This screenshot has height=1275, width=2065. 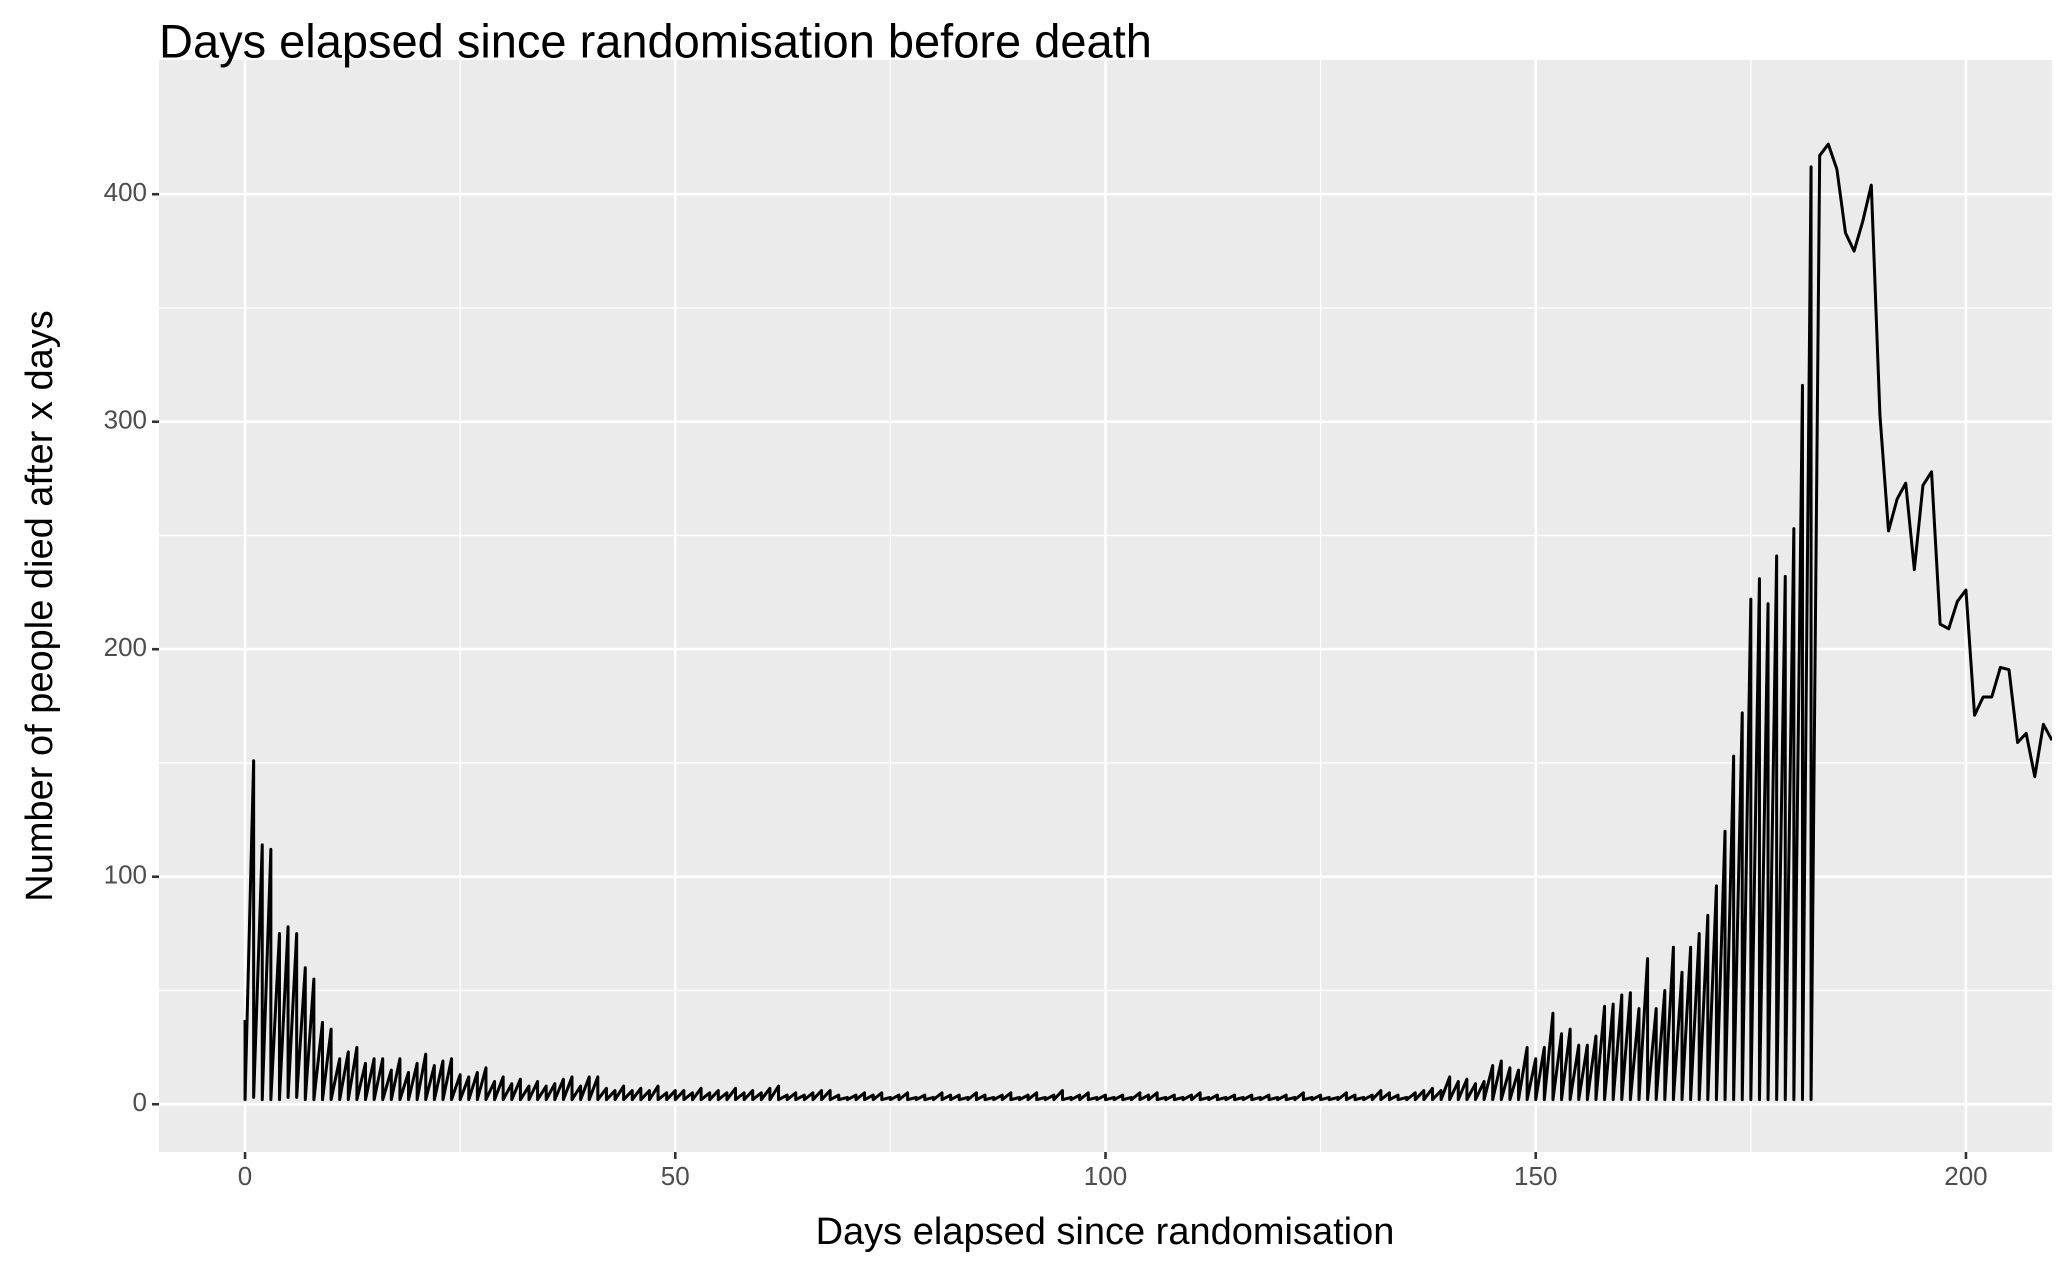 I want to click on y-tick-label: 300, so click(x=125, y=420).